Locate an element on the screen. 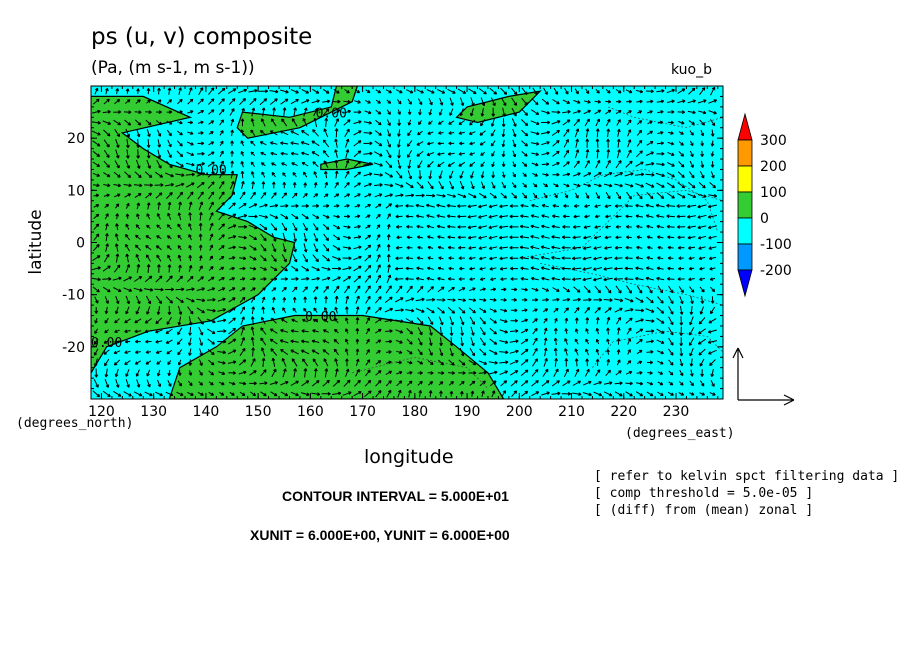 This screenshot has width=904, height=654. x-tick-label: 210 is located at coordinates (571, 412).